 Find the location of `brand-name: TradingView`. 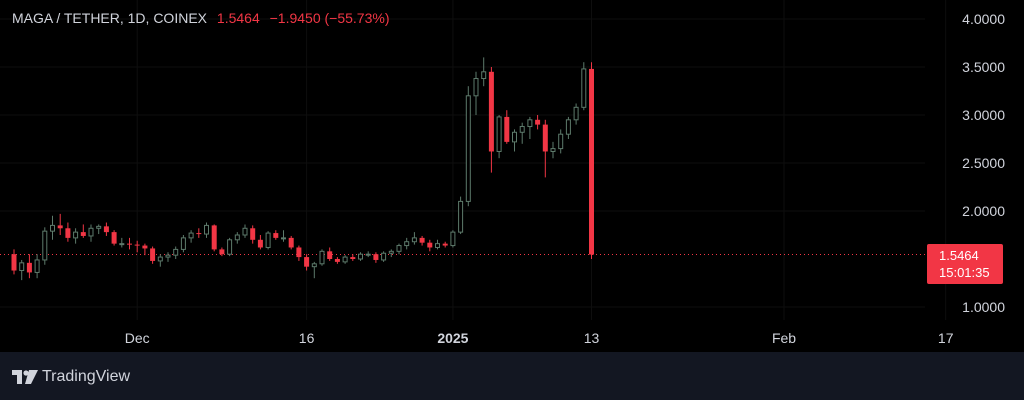

brand-name: TradingView is located at coordinates (86, 376).